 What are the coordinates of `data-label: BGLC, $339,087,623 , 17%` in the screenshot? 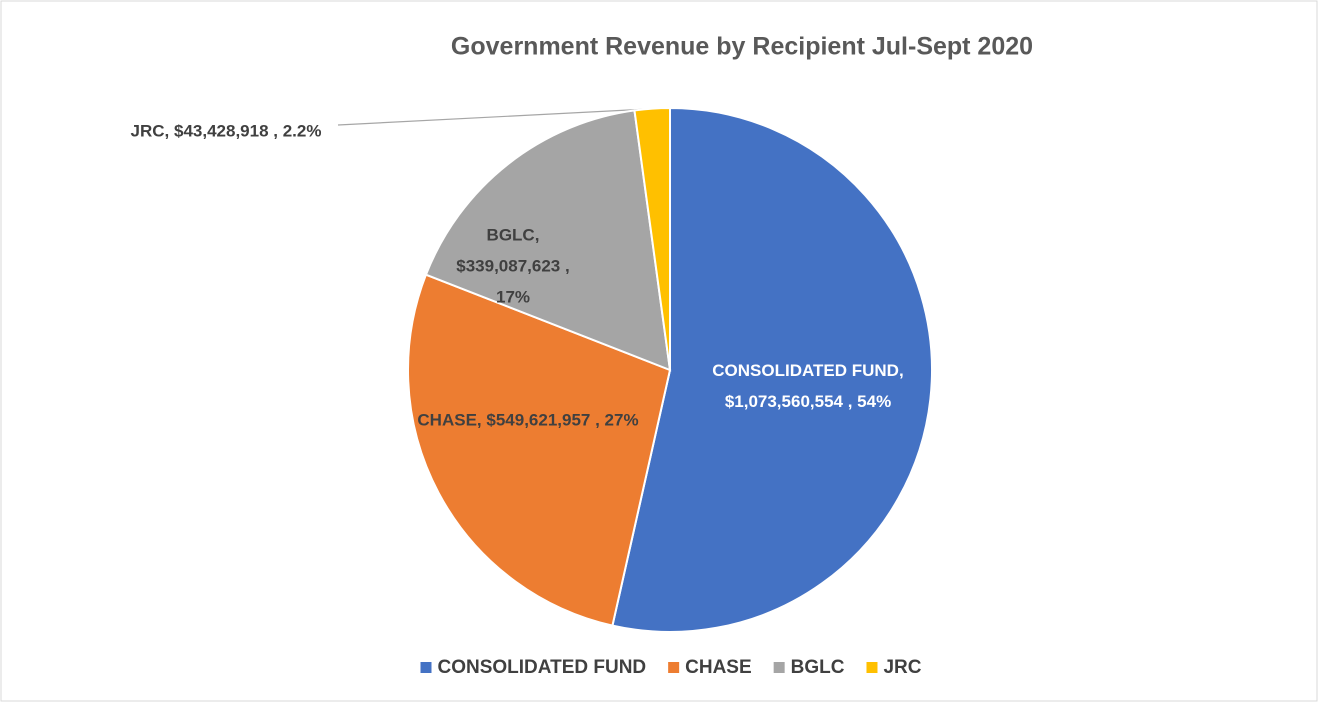 It's located at (513, 266).